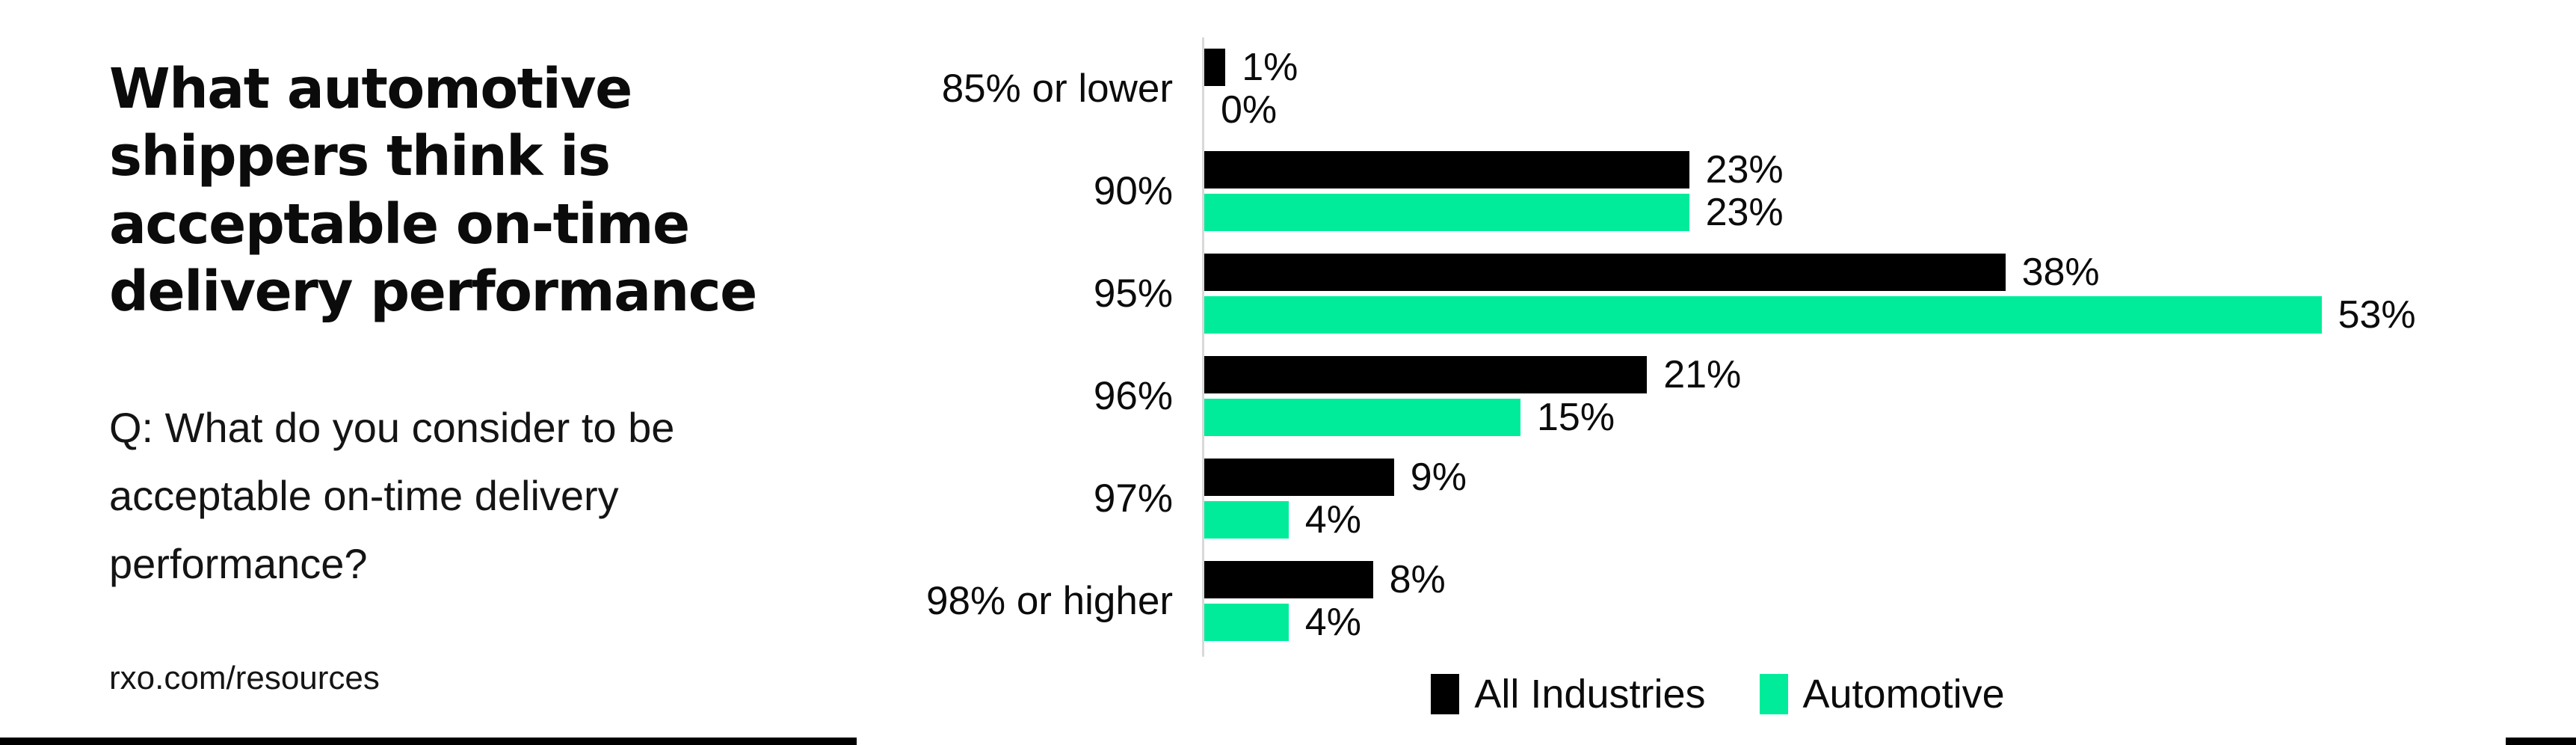 The width and height of the screenshot is (2576, 745). Describe the element at coordinates (1890, 579) in the screenshot. I see `bar-line-all-industries: 8%` at that location.